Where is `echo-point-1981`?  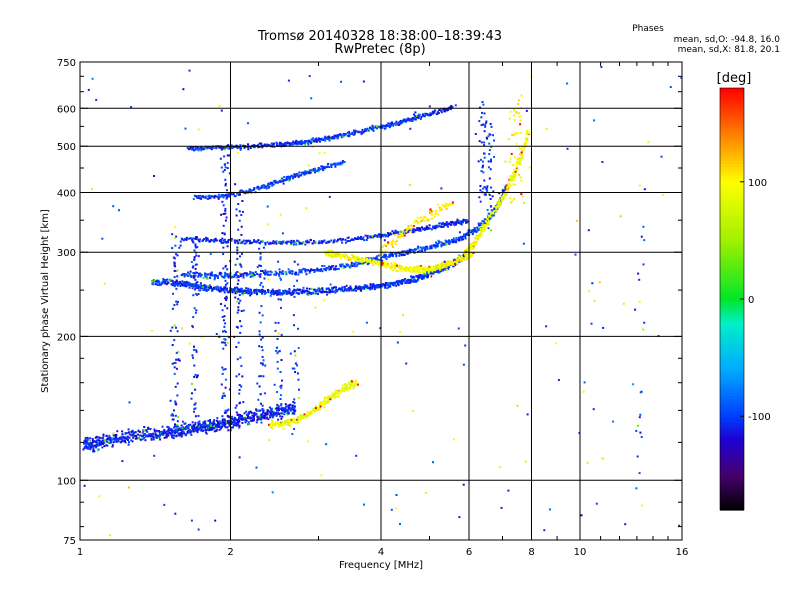 echo-point-1981 is located at coordinates (345, 266).